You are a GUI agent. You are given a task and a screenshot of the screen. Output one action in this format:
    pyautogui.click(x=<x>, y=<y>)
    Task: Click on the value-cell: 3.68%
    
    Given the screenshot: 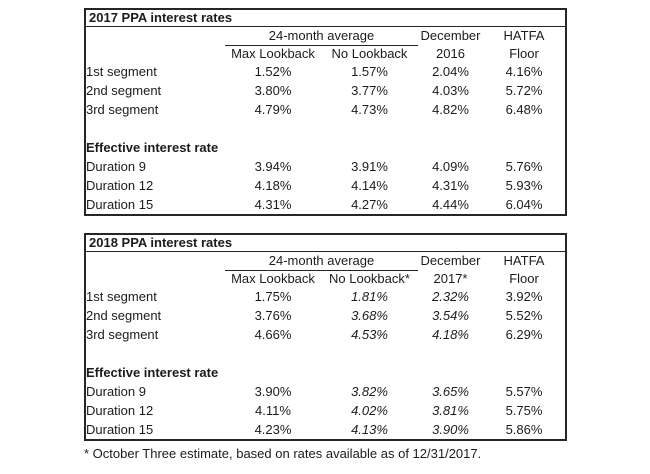 What is the action you would take?
    pyautogui.click(x=369, y=315)
    